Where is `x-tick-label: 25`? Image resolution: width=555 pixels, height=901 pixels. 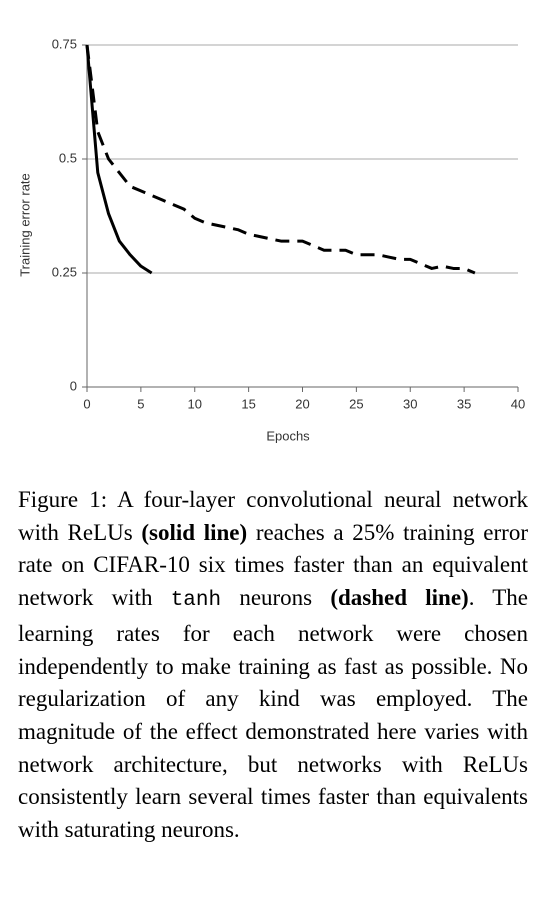
x-tick-label: 25 is located at coordinates (356, 403).